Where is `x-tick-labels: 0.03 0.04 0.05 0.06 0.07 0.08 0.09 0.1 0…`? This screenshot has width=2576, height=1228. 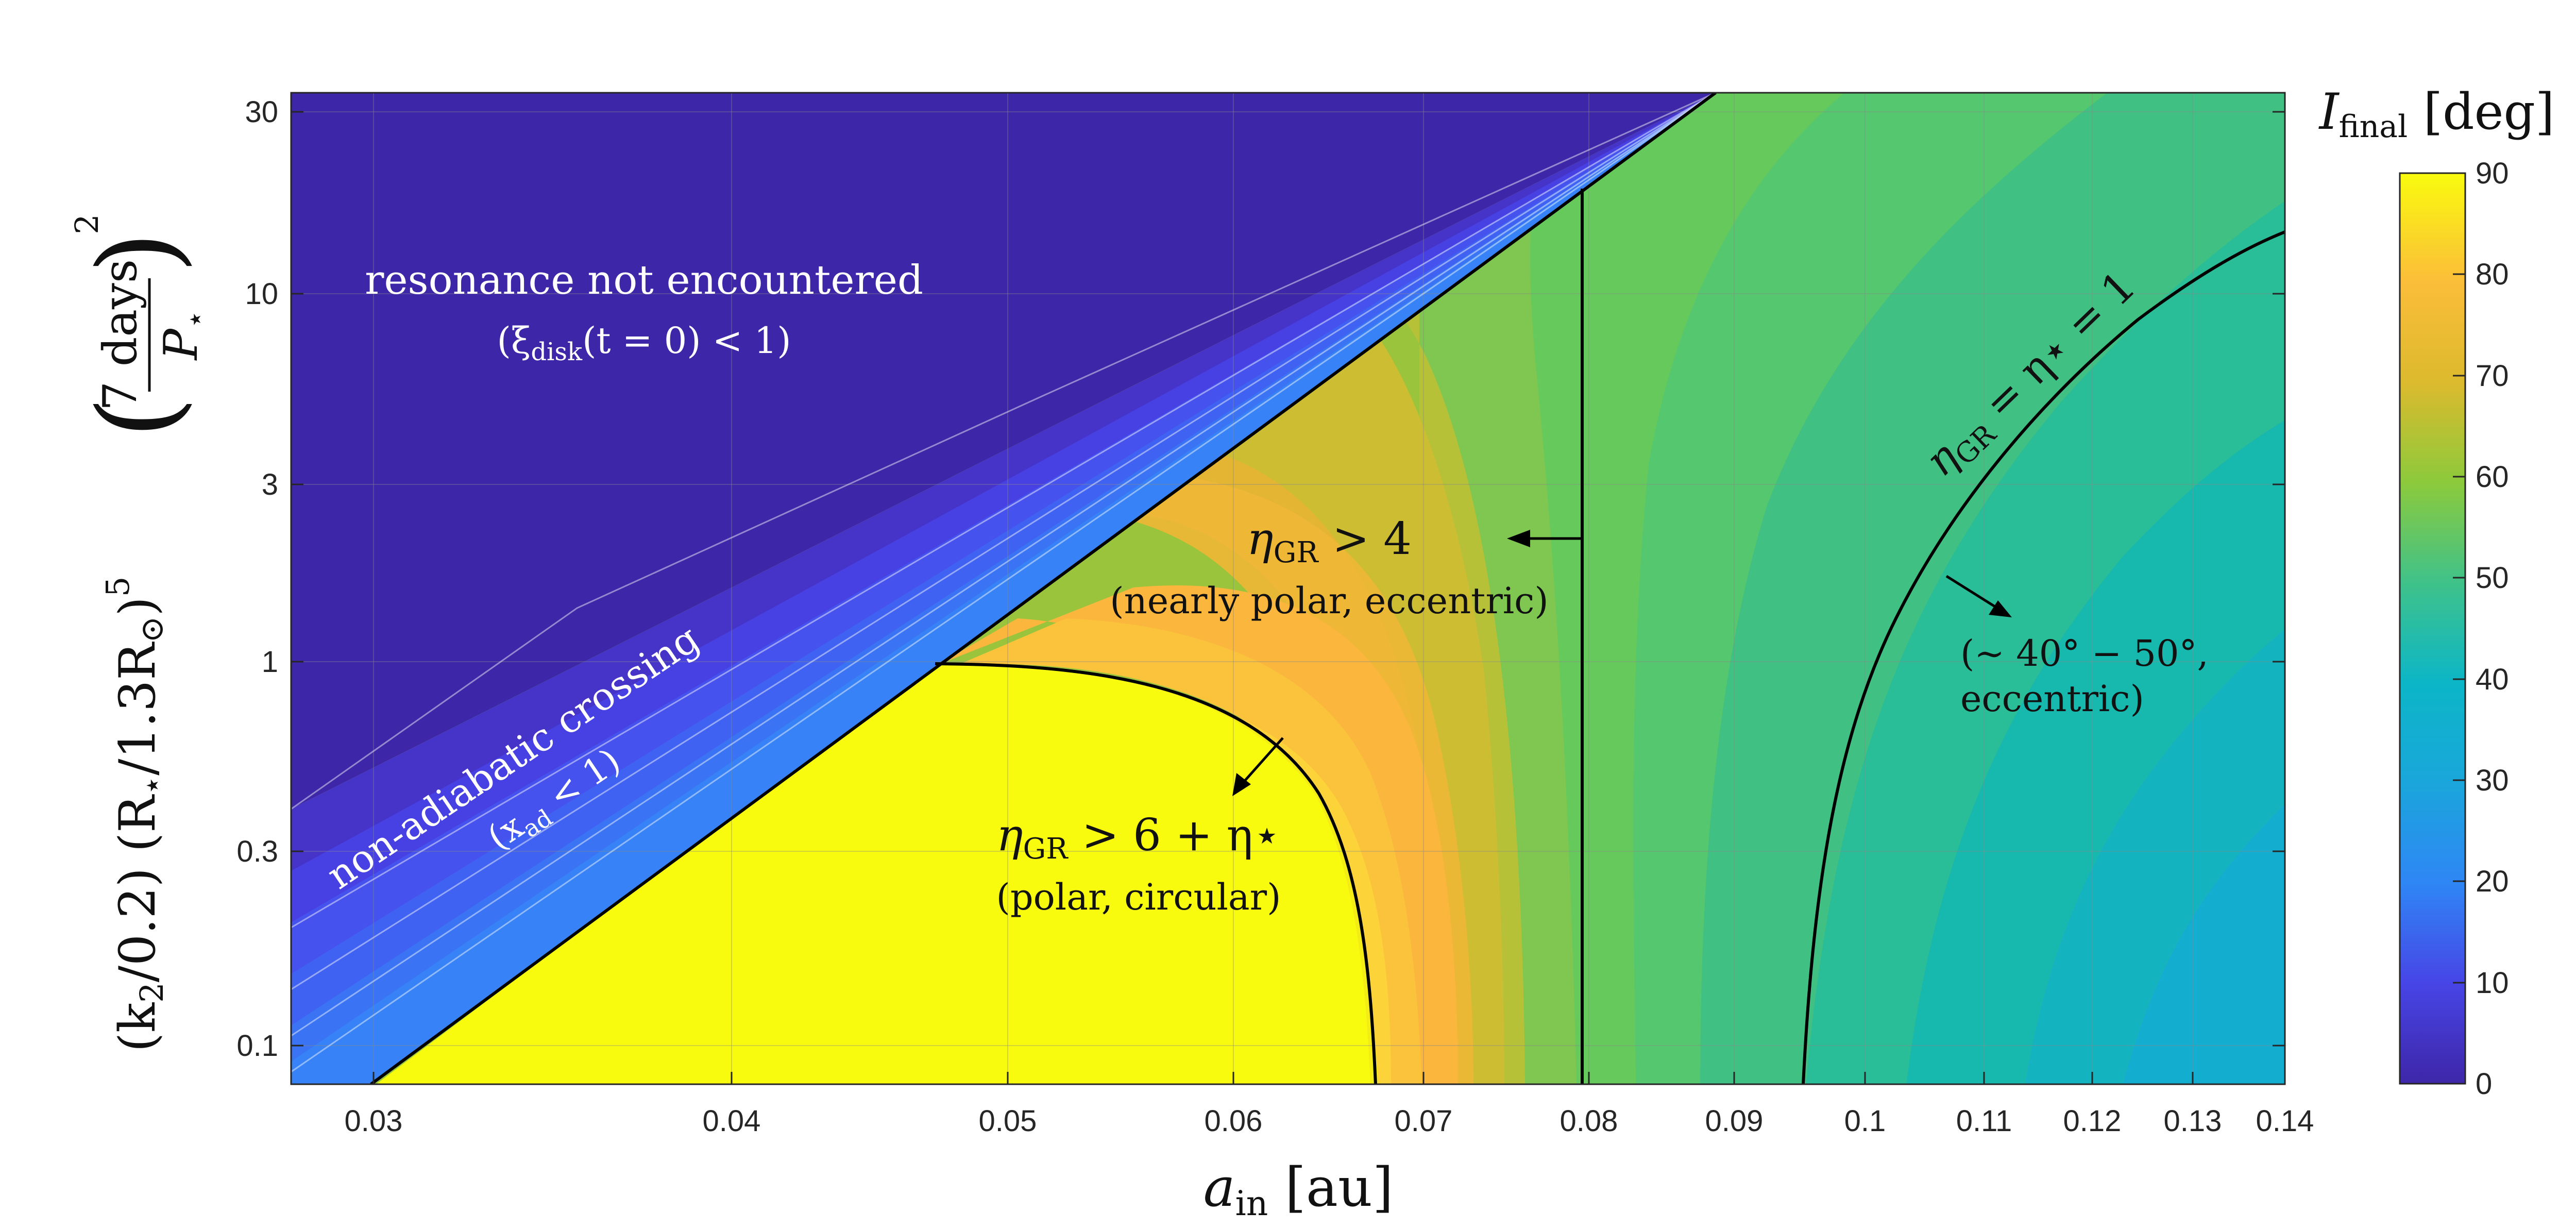 x-tick-labels: 0.03 0.04 0.05 0.06 0.07 0.08 0.09 0.1 0… is located at coordinates (1329, 1121).